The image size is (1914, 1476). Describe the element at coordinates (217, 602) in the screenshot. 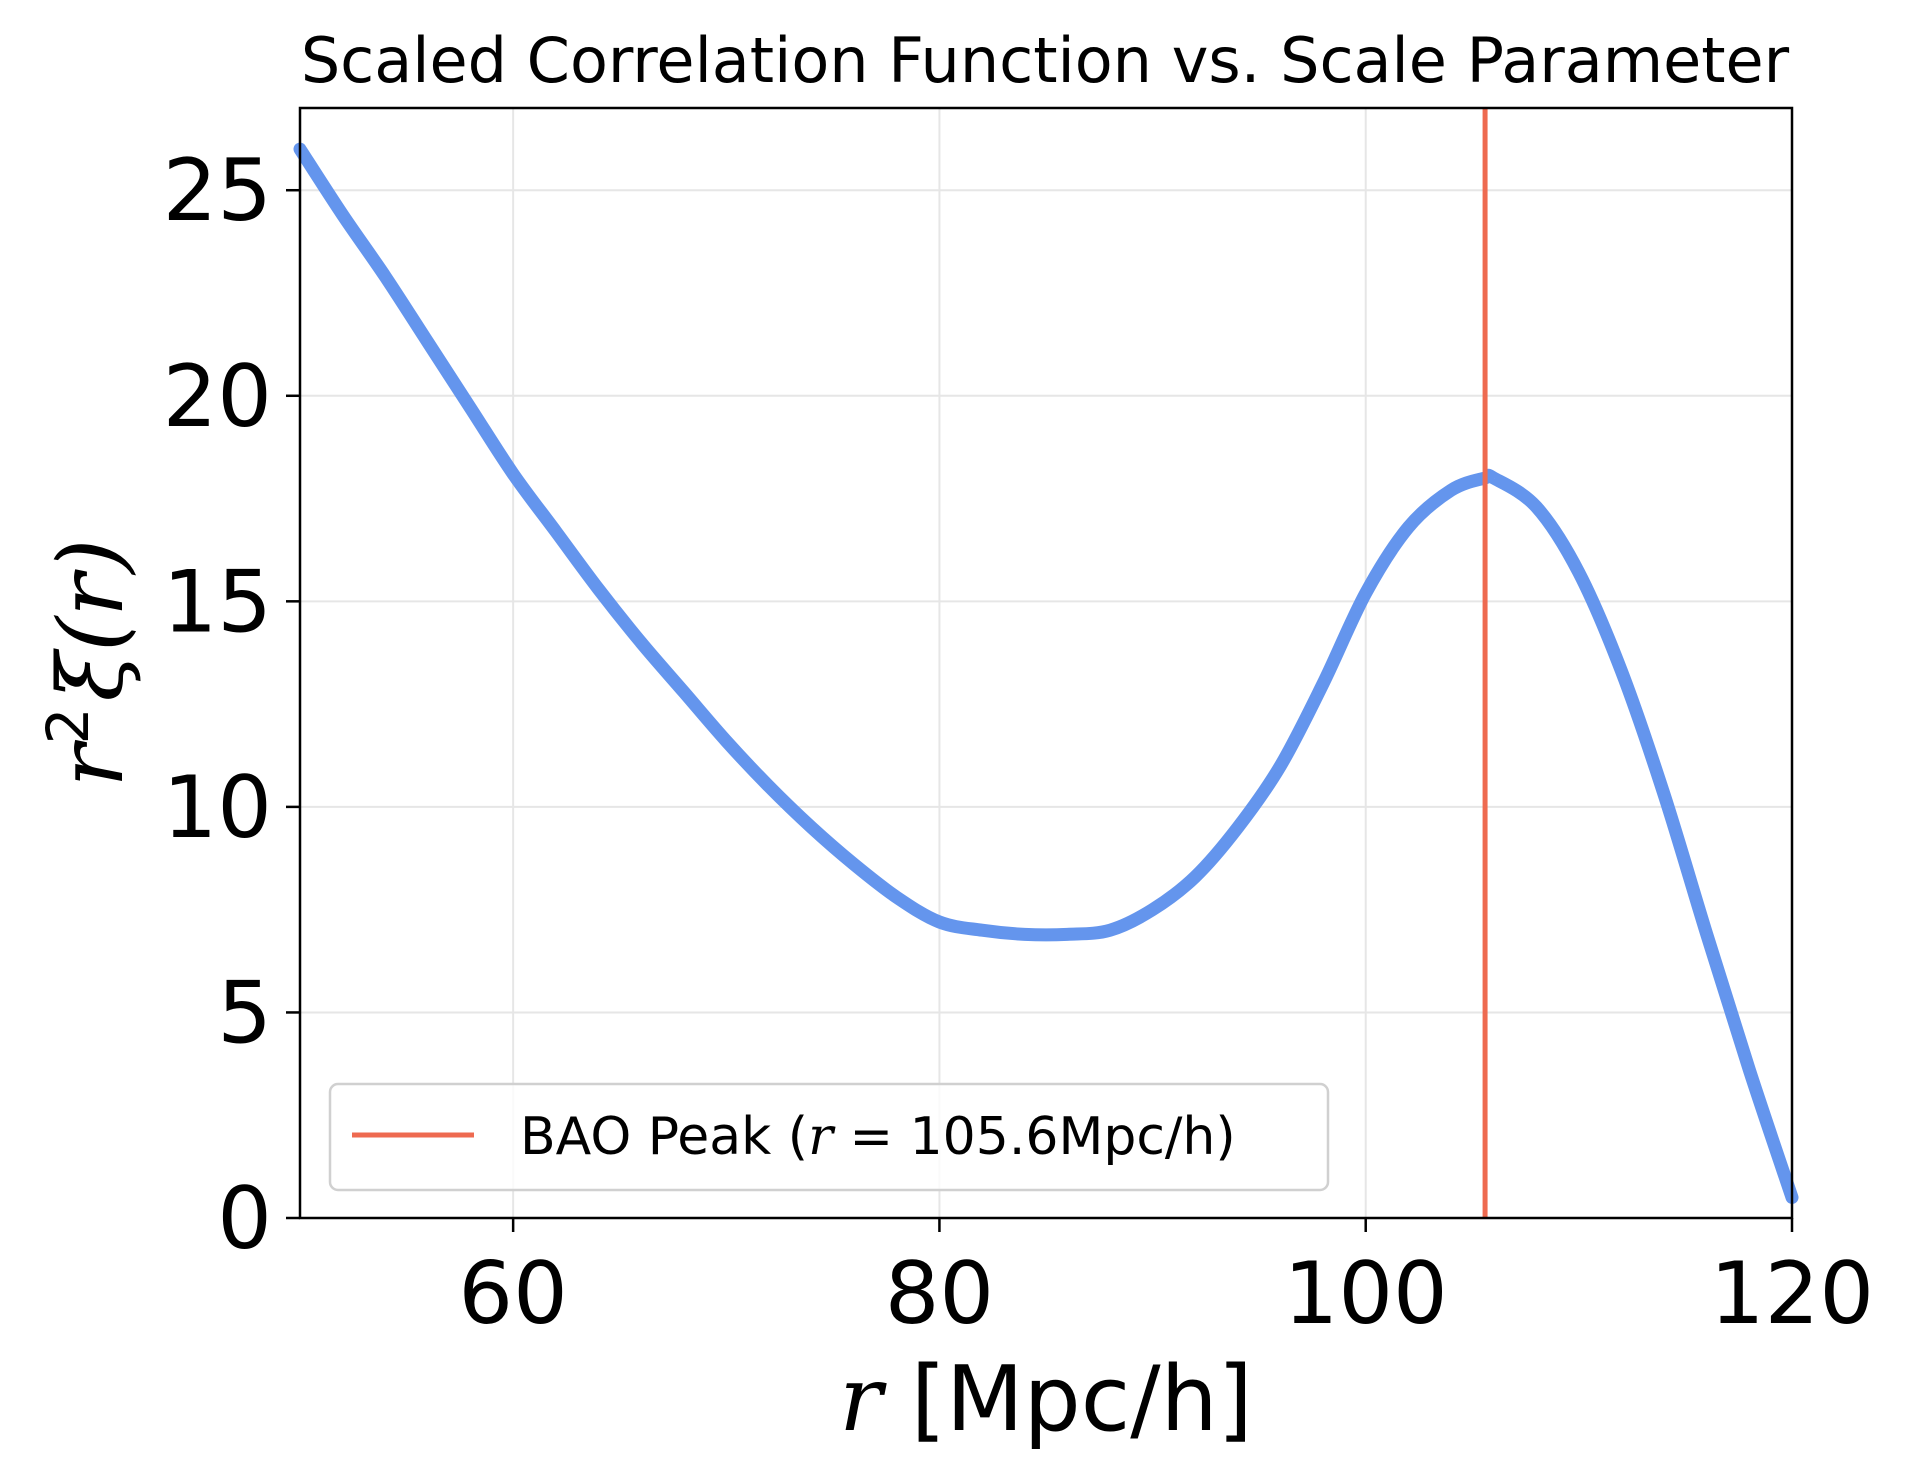

I see `y-tick-label-15: 15` at that location.